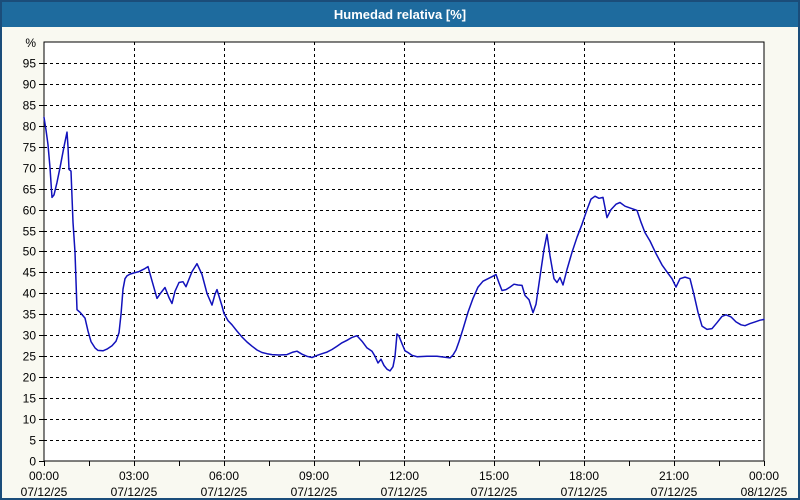 This screenshot has width=800, height=500. What do you see at coordinates (30, 378) in the screenshot?
I see `y-tick-label: 20` at bounding box center [30, 378].